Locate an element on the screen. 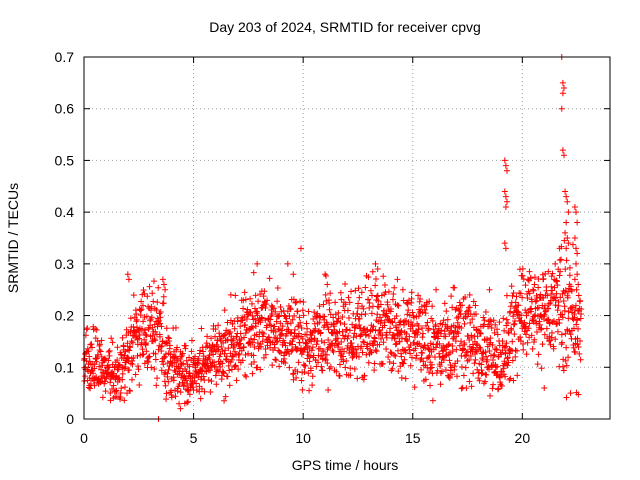  x-axis-label: GPS time / hours is located at coordinates (345, 465).